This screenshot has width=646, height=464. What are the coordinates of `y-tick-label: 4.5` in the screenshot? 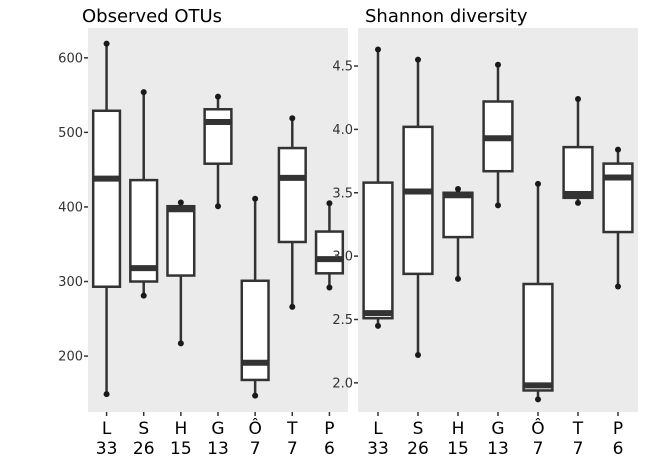 It's located at (342, 67).